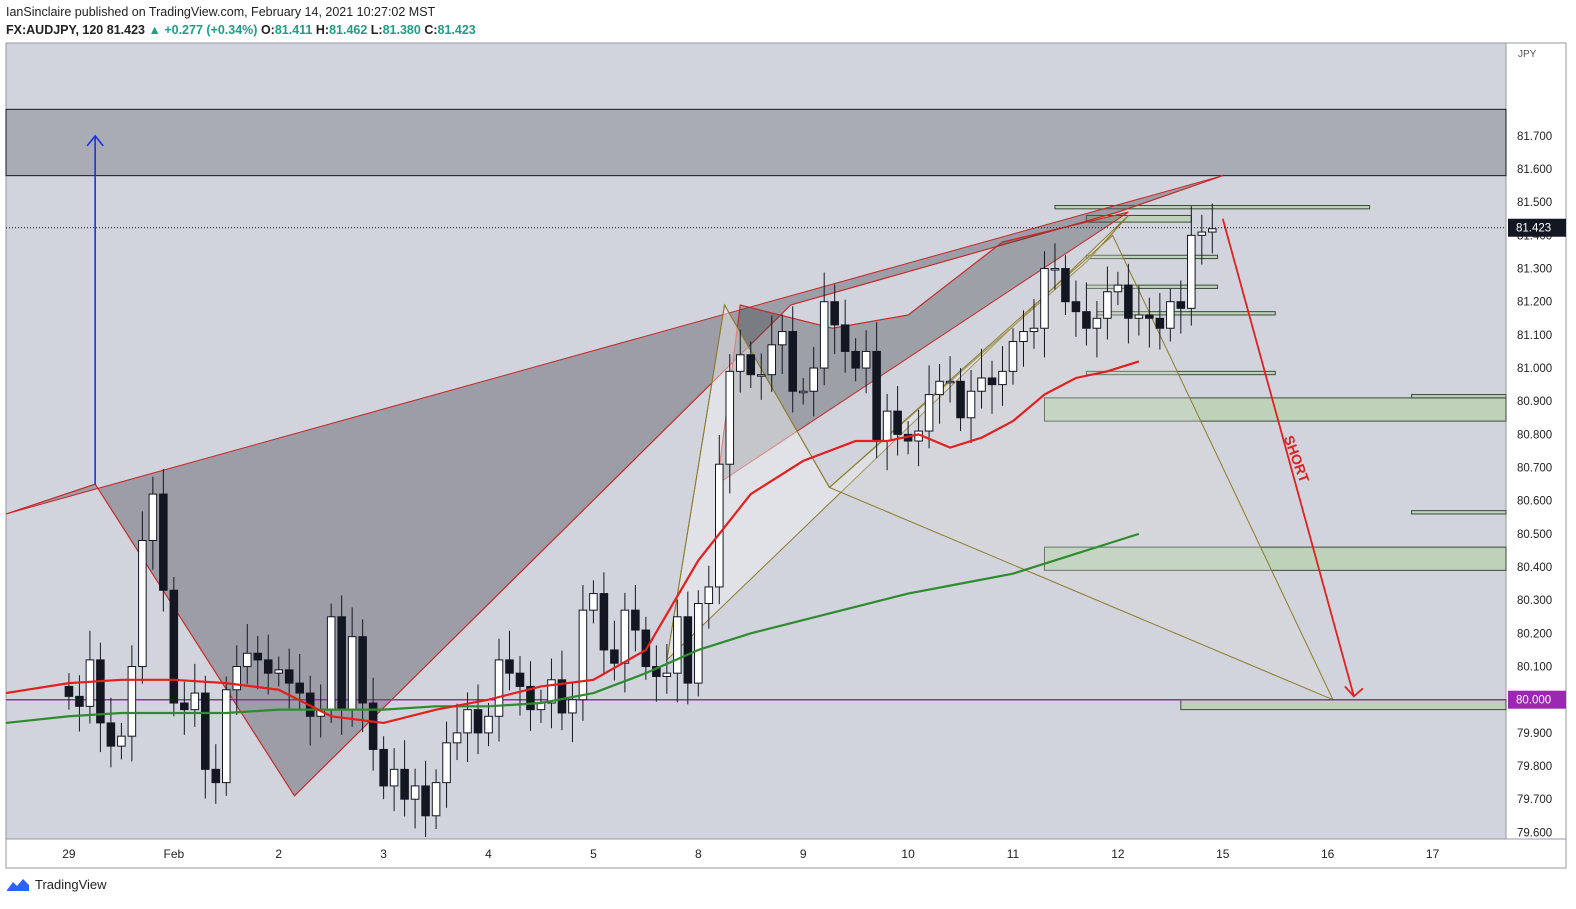 This screenshot has width=1576, height=909. What do you see at coordinates (125, 30) in the screenshot?
I see `last-price-text: 81.423` at bounding box center [125, 30].